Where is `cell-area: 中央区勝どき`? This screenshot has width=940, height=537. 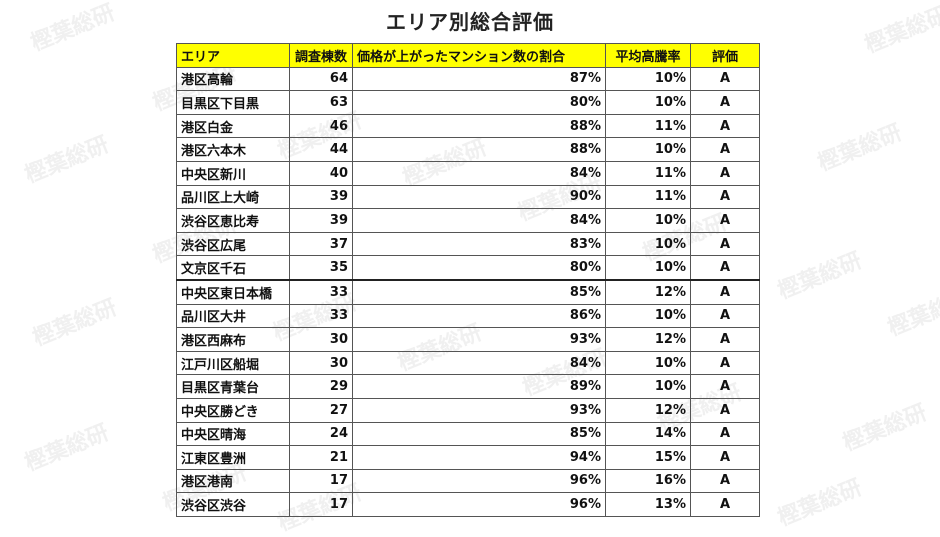 cell-area: 中央区勝どき is located at coordinates (233, 410).